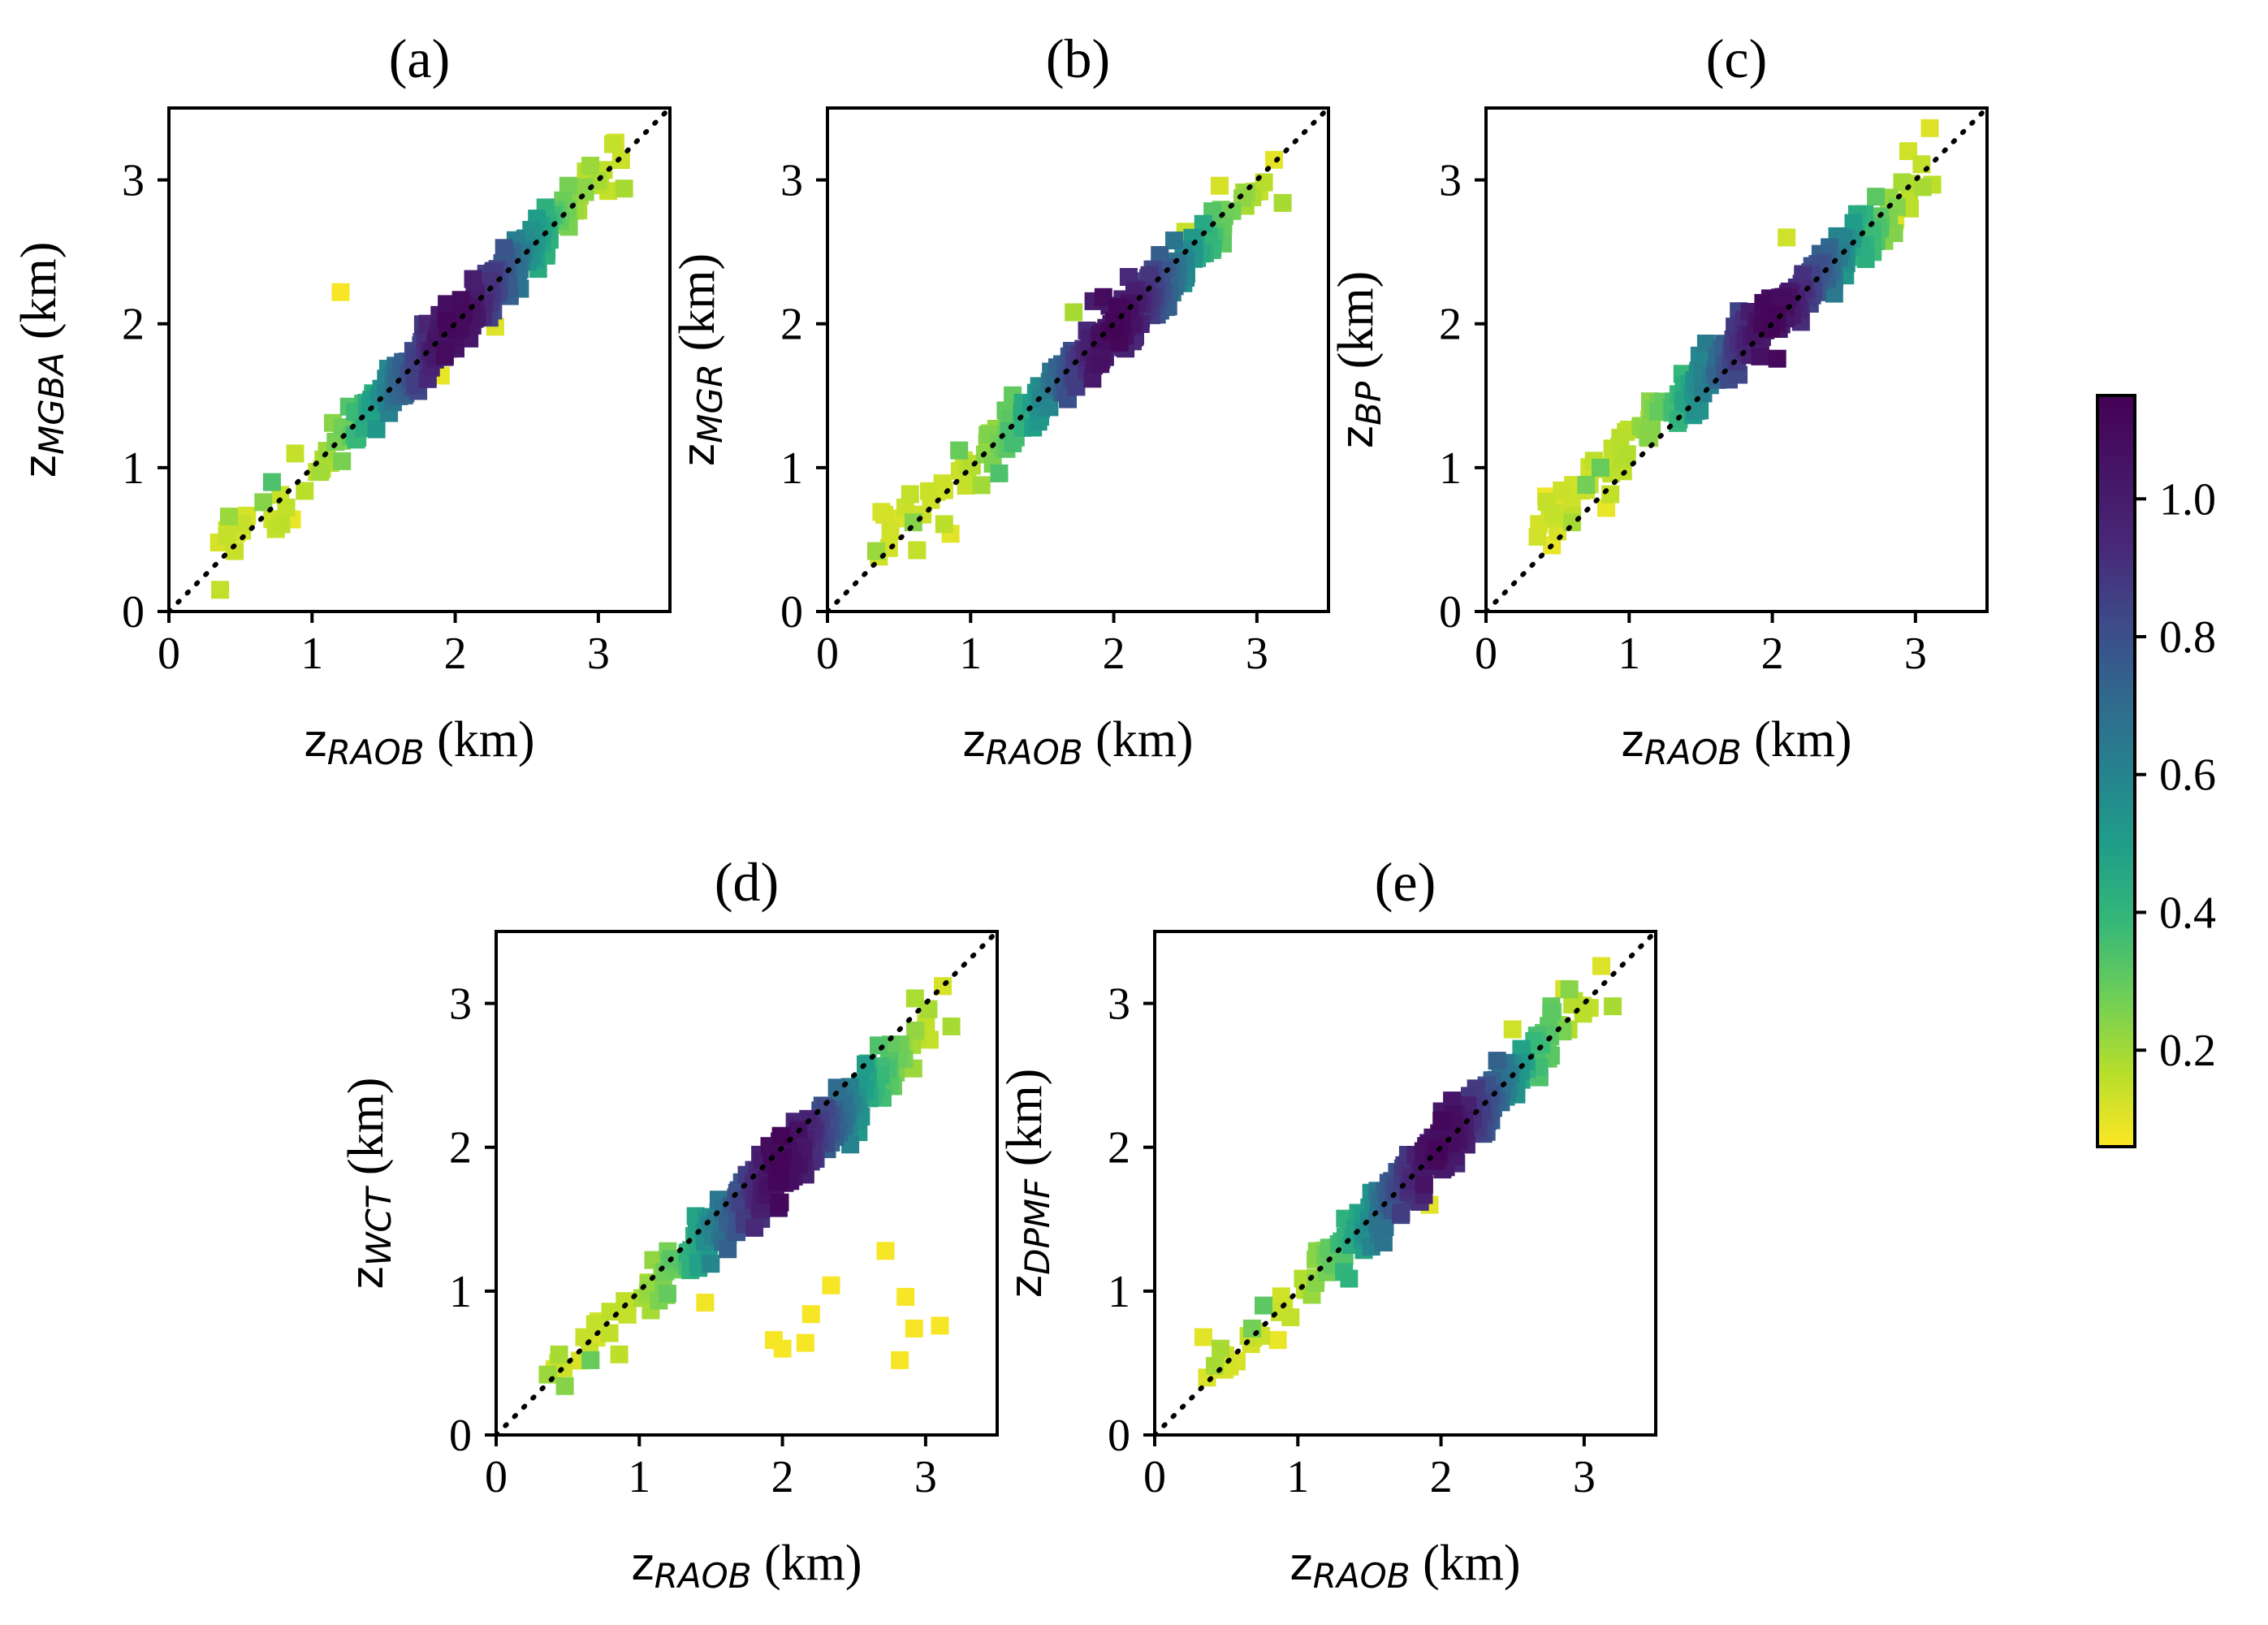 This screenshot has width=2268, height=1625. I want to click on colorbar-ticks: 0.2 0.4 0.6 0.8 1.0, so click(2175, 775).